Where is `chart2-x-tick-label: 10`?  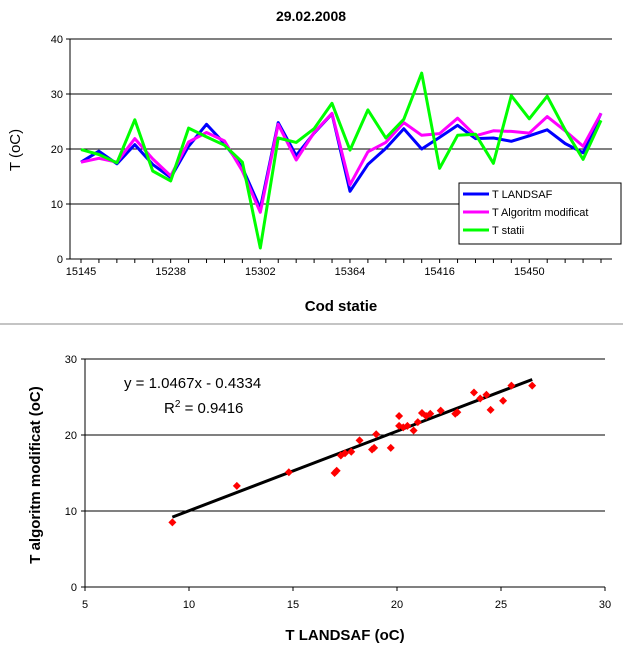
chart2-x-tick-label: 10 is located at coordinates (189, 605).